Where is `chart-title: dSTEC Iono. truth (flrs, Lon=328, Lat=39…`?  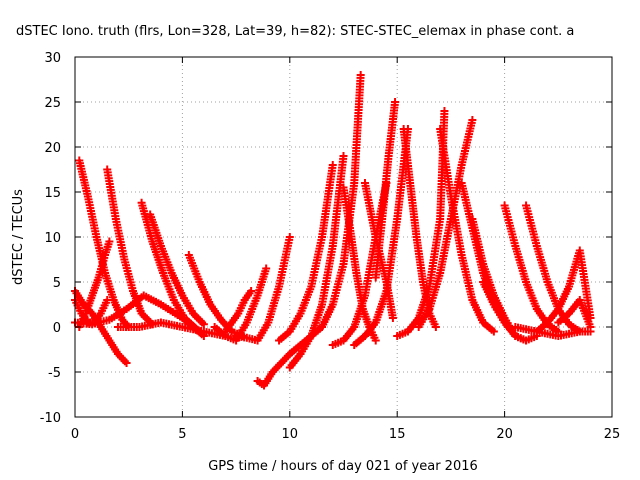
chart-title: dSTEC Iono. truth (flrs, Lon=328, Lat=39… is located at coordinates (295, 31).